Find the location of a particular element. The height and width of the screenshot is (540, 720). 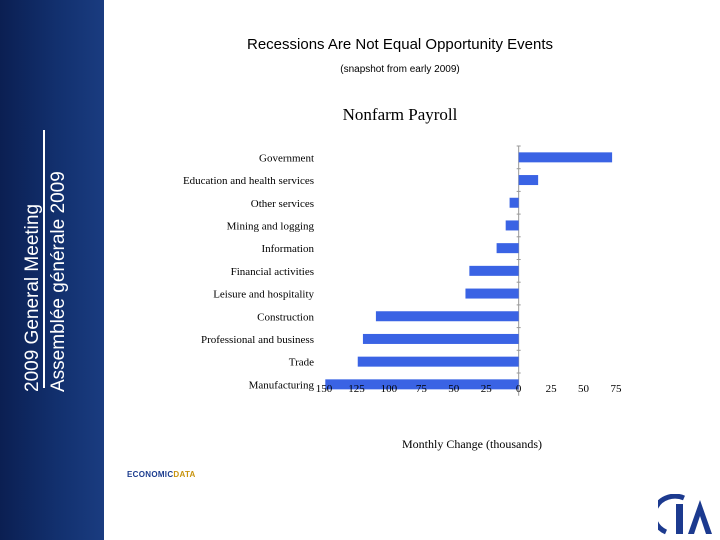

slide-subtitle: (snapshot from early 2009) is located at coordinates (400, 69).